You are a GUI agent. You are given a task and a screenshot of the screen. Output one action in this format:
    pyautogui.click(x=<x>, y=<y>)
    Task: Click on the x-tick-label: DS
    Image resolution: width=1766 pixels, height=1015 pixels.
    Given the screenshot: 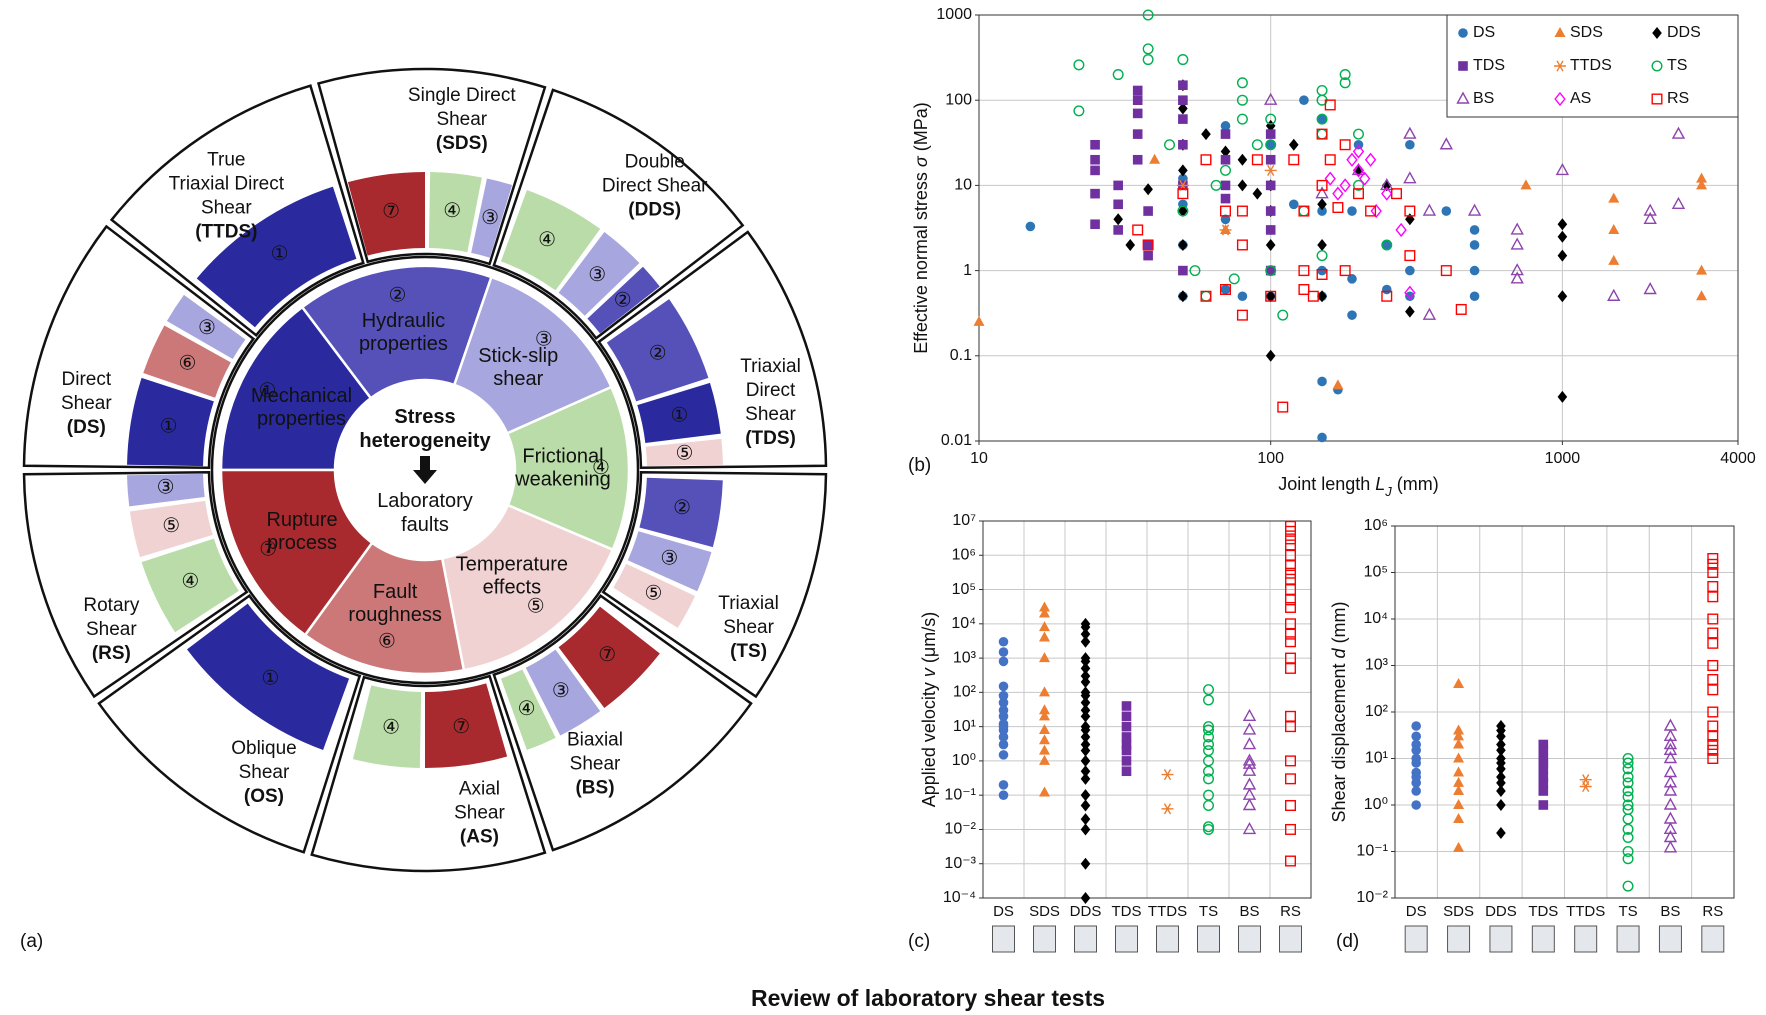 What is the action you would take?
    pyautogui.click(x=1416, y=911)
    